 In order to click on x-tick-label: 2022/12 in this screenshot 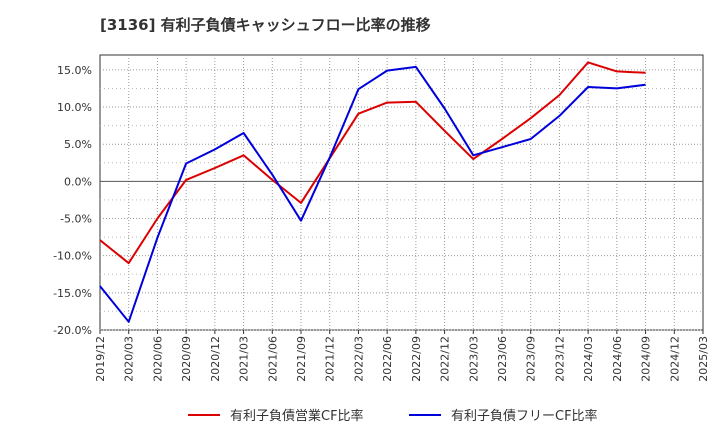, I will do `click(445, 359)`.